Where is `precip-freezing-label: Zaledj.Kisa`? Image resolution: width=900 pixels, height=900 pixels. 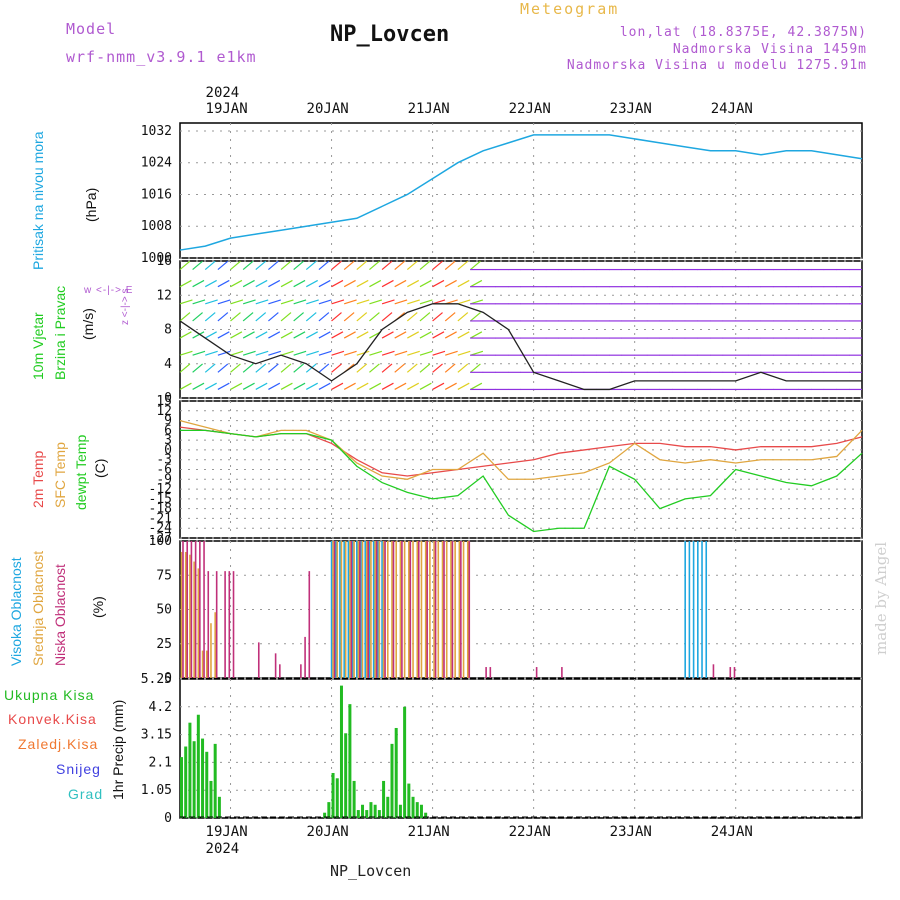
precip-freezing-label: Zaledj.Kisa is located at coordinates (58, 744).